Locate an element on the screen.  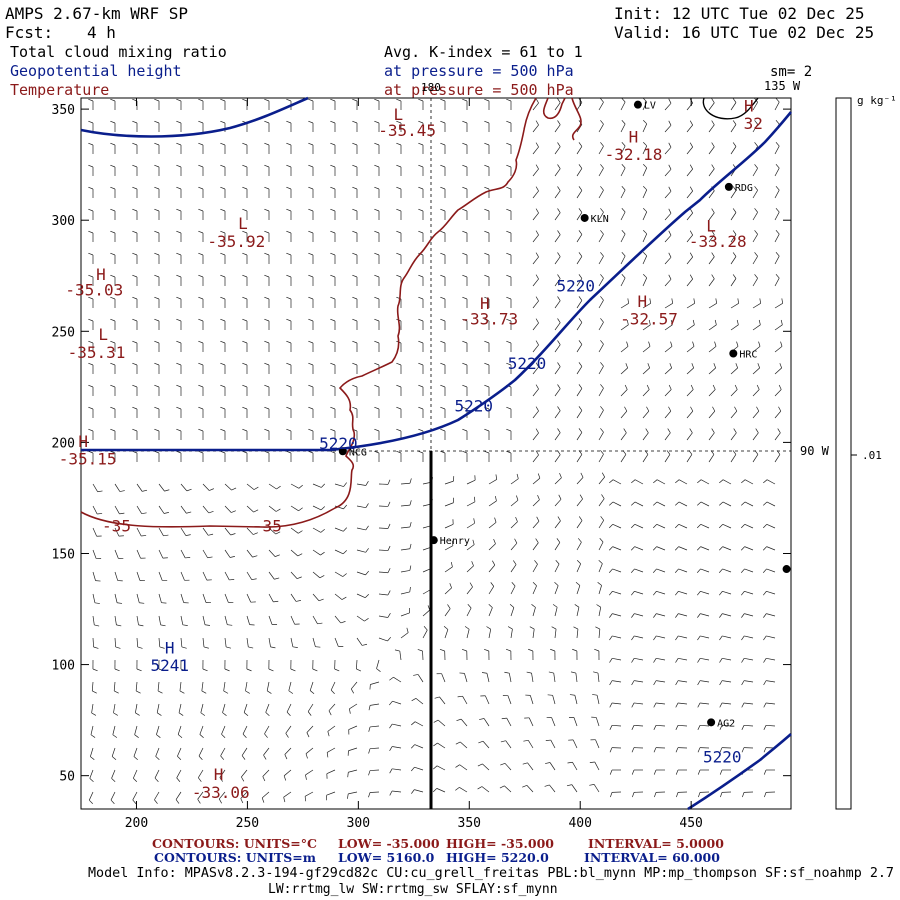
meridian-135w-label: 135 W is located at coordinates (782, 86).